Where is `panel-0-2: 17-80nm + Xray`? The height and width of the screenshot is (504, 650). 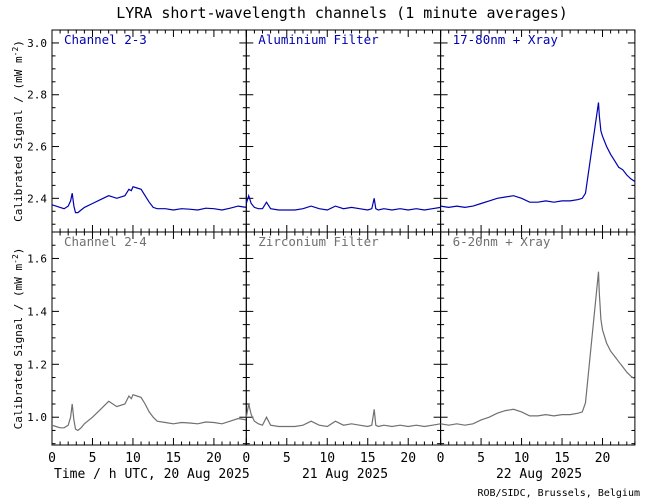
panel-0-2: 17-80nm + Xray is located at coordinates (538, 131).